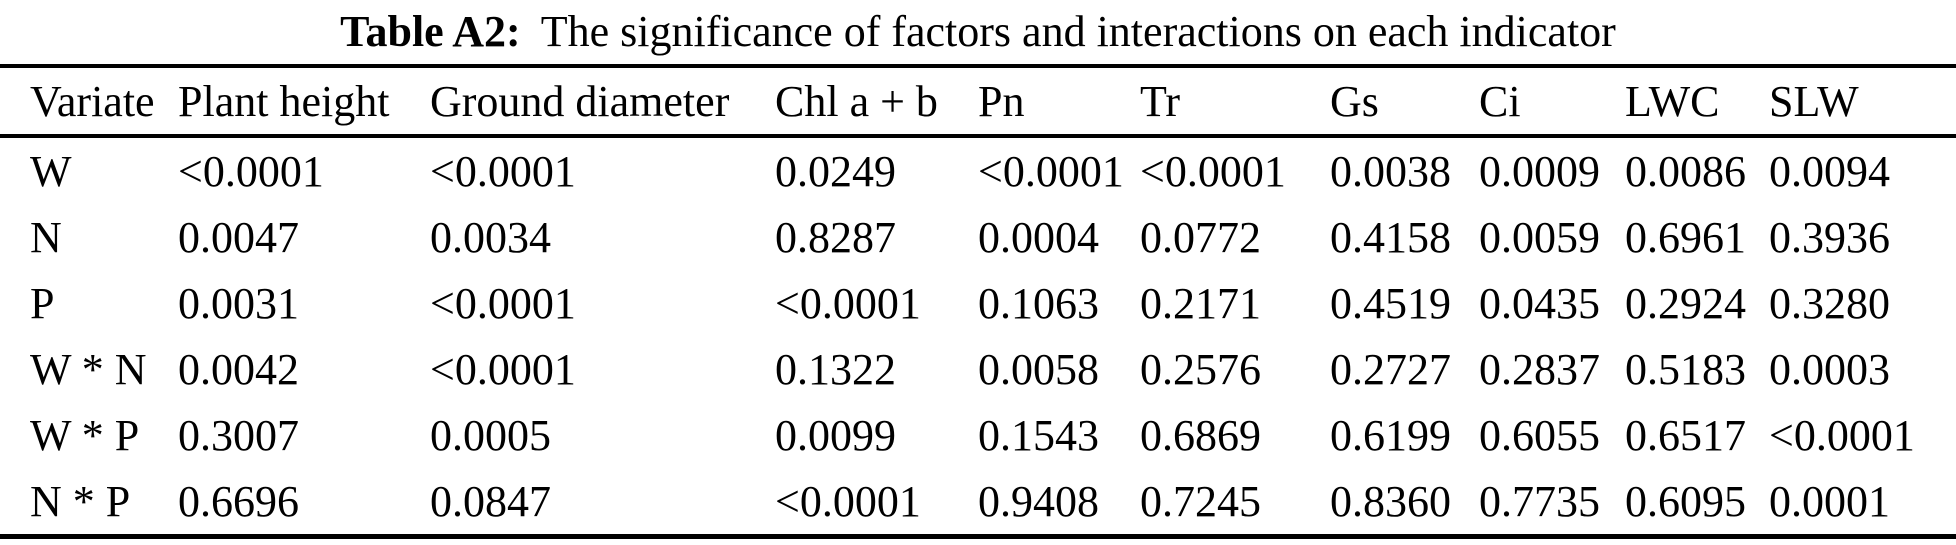 Image resolution: width=1956 pixels, height=545 pixels. I want to click on row-variate-label: W * N, so click(88, 369).